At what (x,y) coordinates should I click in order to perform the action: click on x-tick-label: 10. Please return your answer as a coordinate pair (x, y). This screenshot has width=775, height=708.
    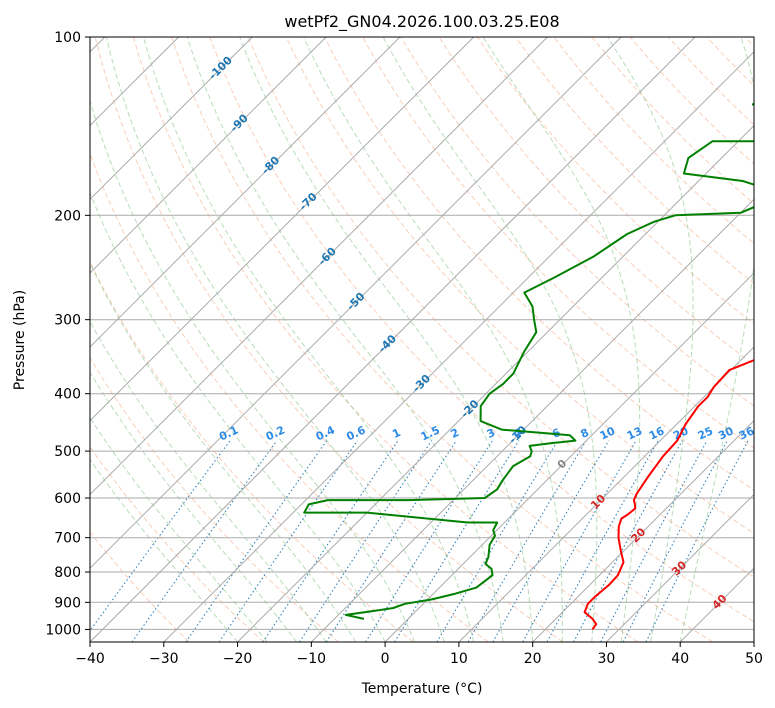
    Looking at the image, I should click on (459, 659).